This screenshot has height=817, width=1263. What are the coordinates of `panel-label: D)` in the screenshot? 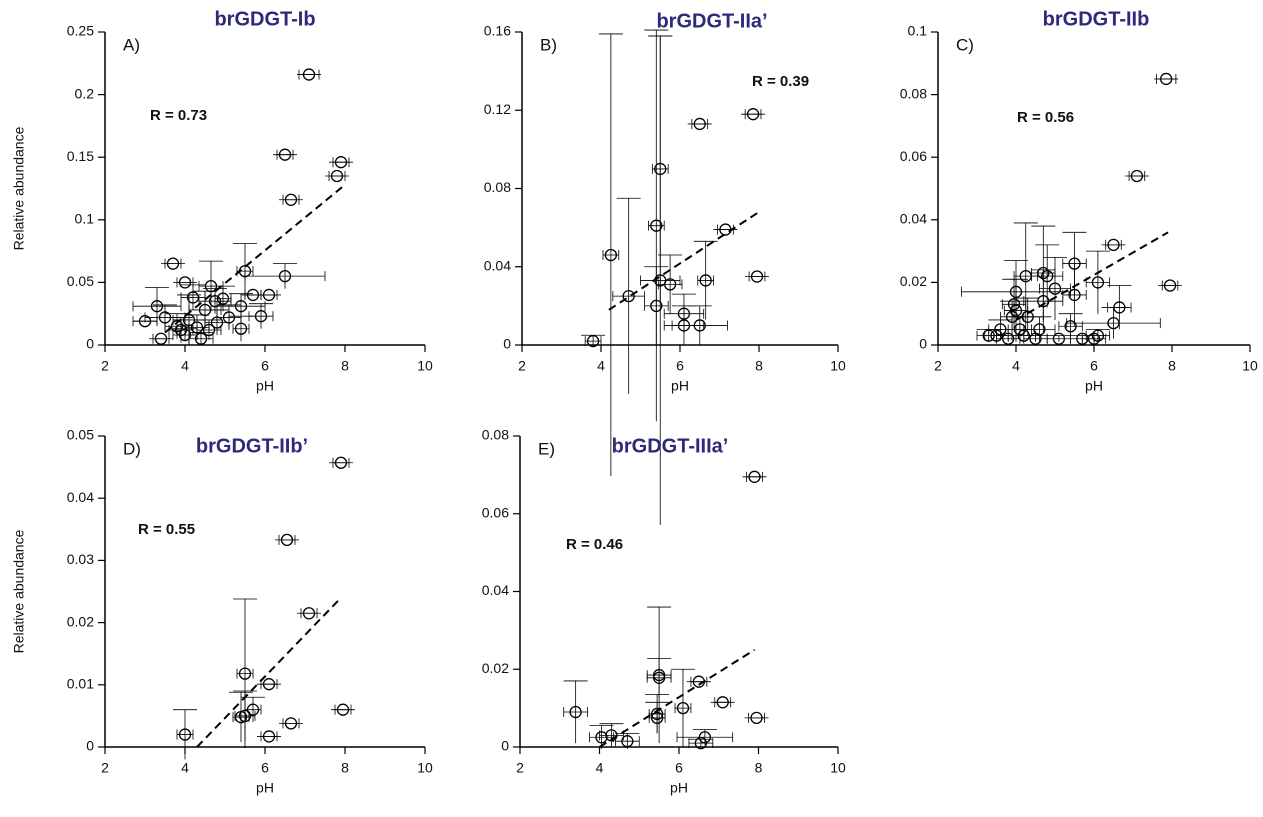 It's located at (132, 448).